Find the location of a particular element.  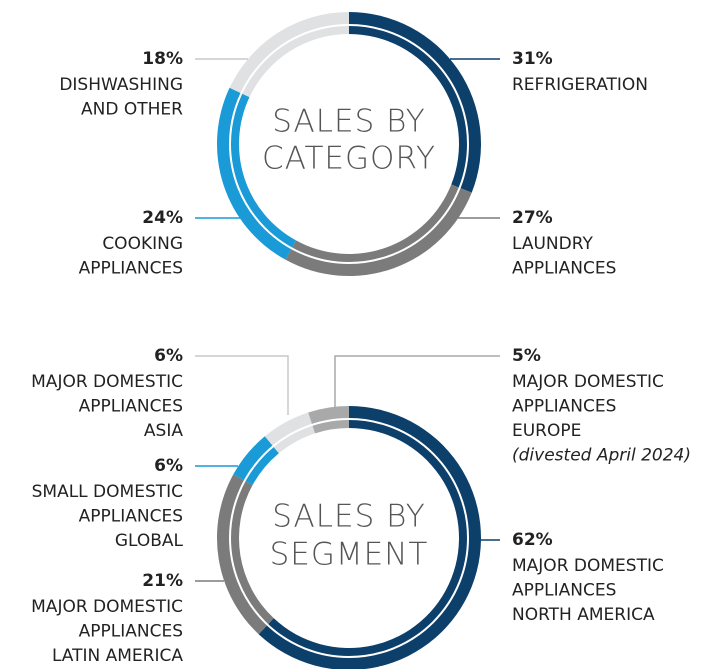

value-label: 27% is located at coordinates (532, 218).